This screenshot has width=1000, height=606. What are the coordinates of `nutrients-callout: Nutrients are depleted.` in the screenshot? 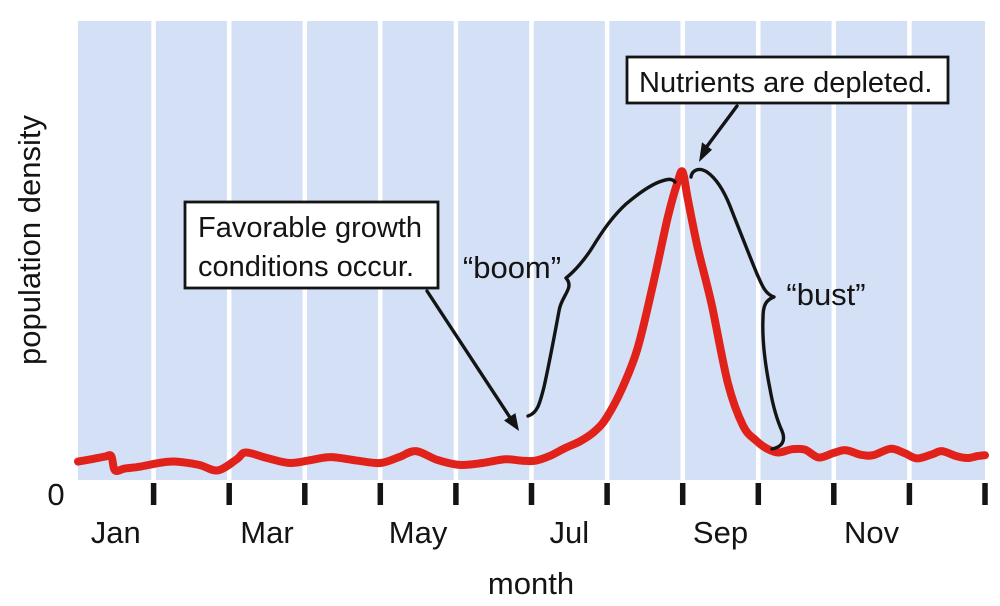 It's located at (787, 80).